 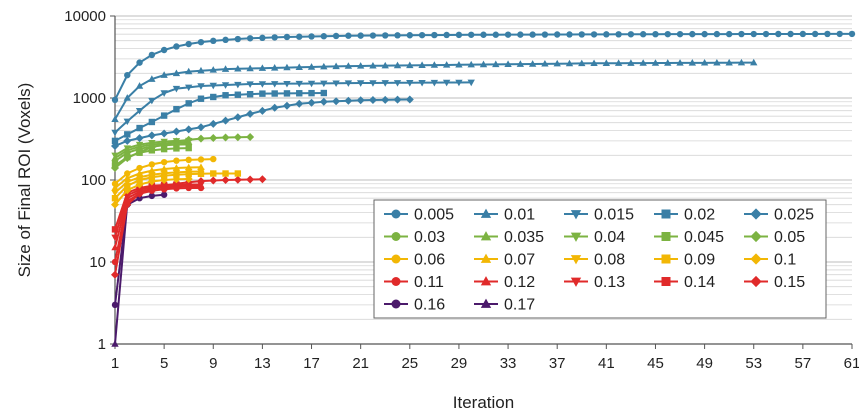 What do you see at coordinates (609, 282) in the screenshot?
I see `legend-label: 0.13` at bounding box center [609, 282].